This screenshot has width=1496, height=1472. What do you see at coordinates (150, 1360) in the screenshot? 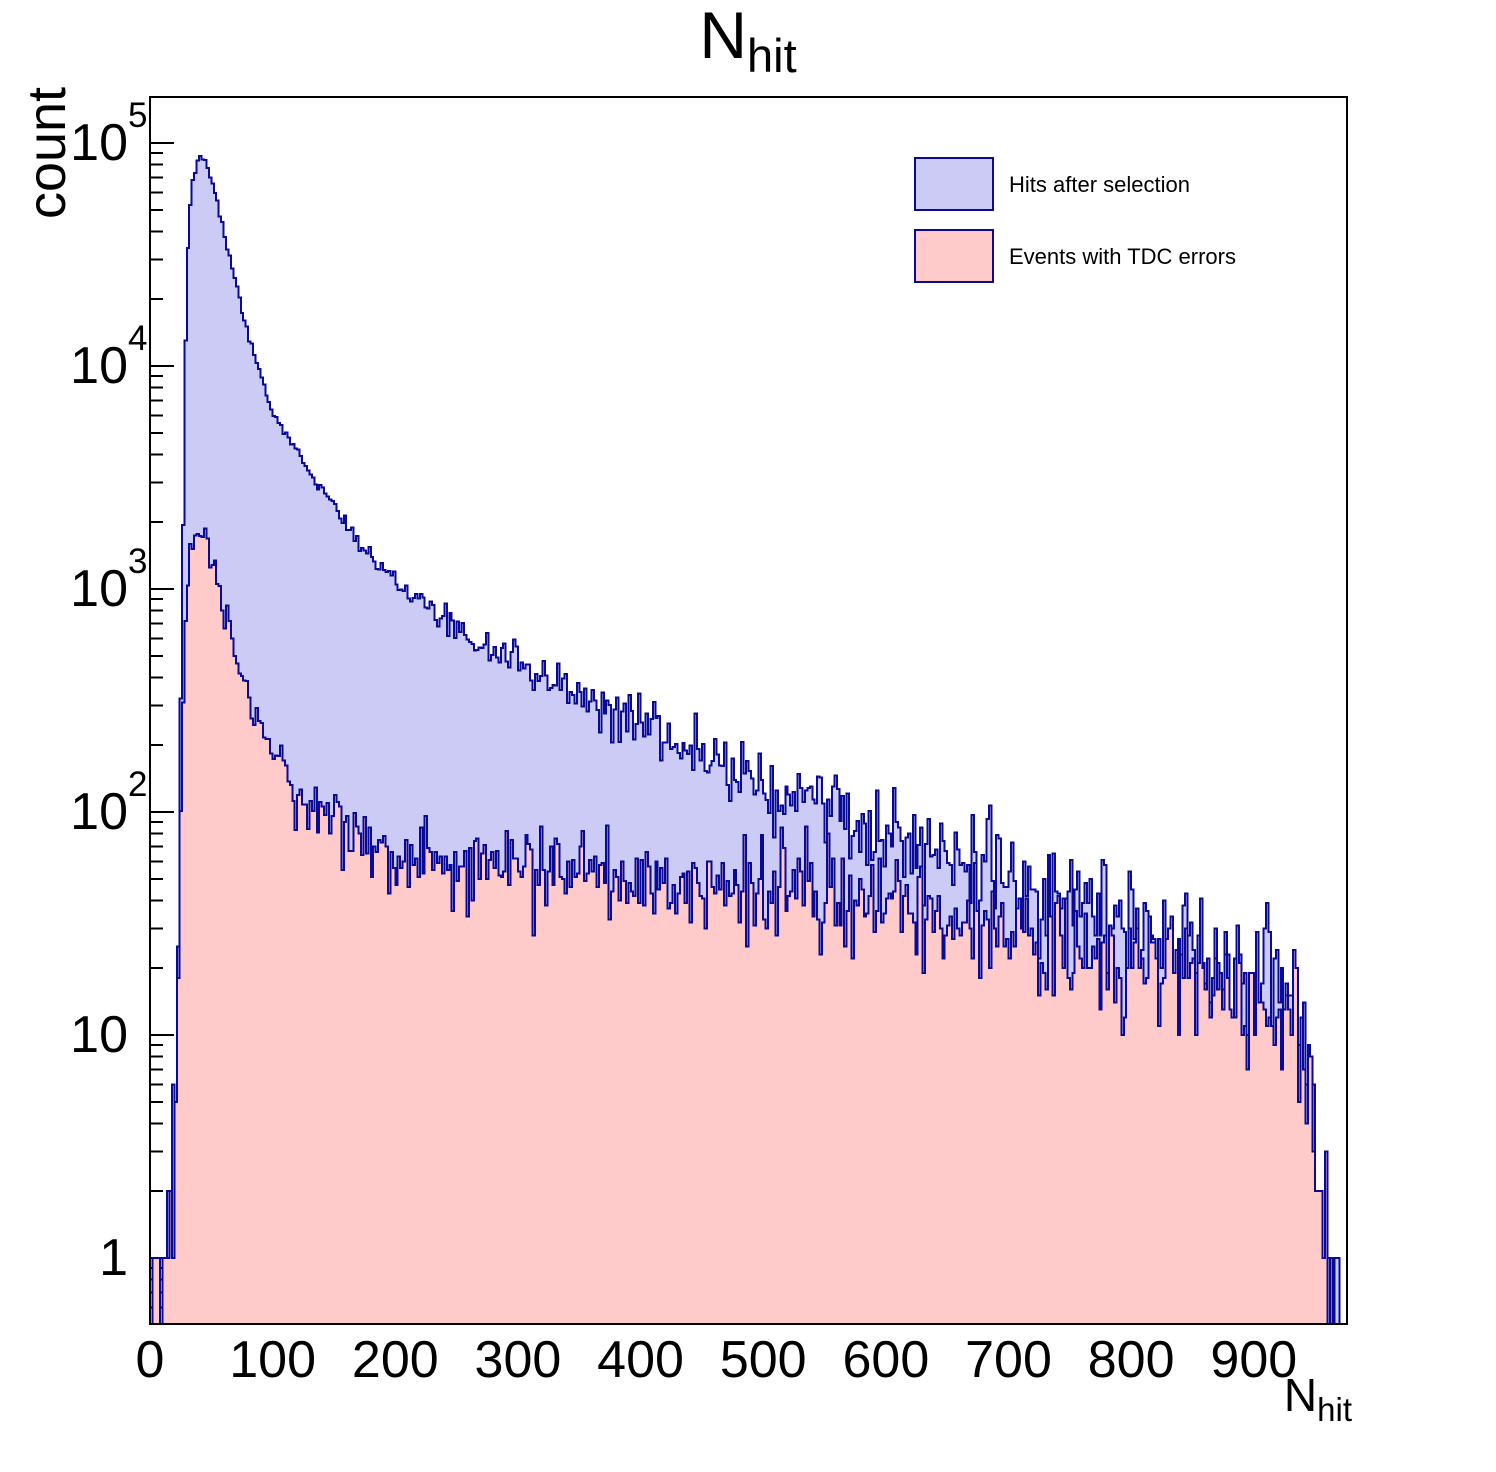
I see `x-tick-label: 0` at bounding box center [150, 1360].